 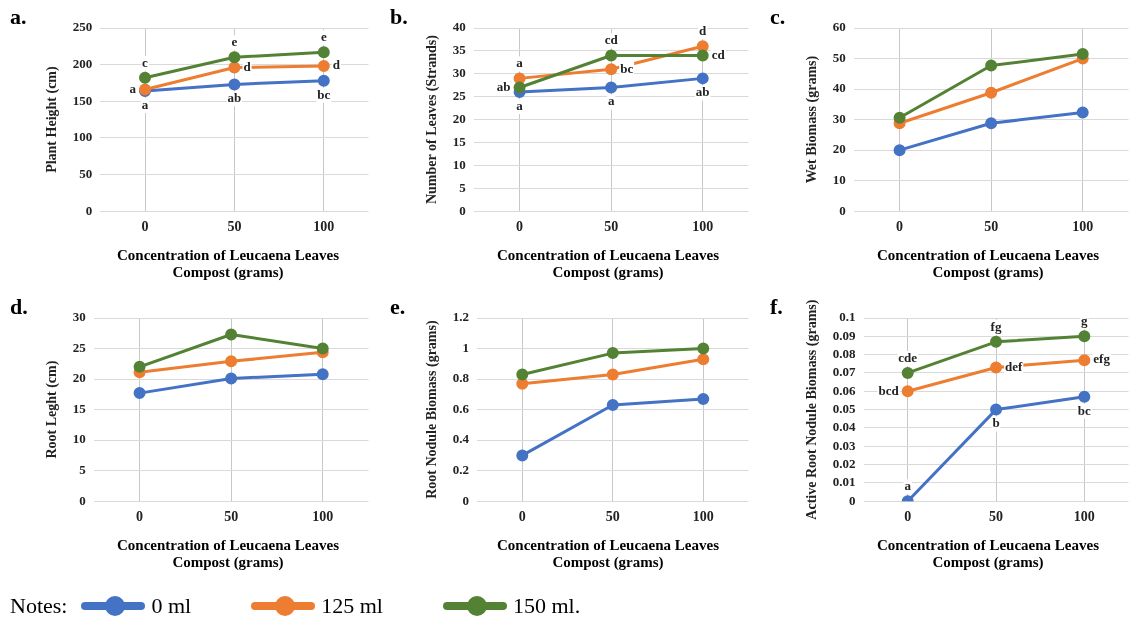 What do you see at coordinates (844, 372) in the screenshot?
I see `y-tick-label: 0.07` at bounding box center [844, 372].